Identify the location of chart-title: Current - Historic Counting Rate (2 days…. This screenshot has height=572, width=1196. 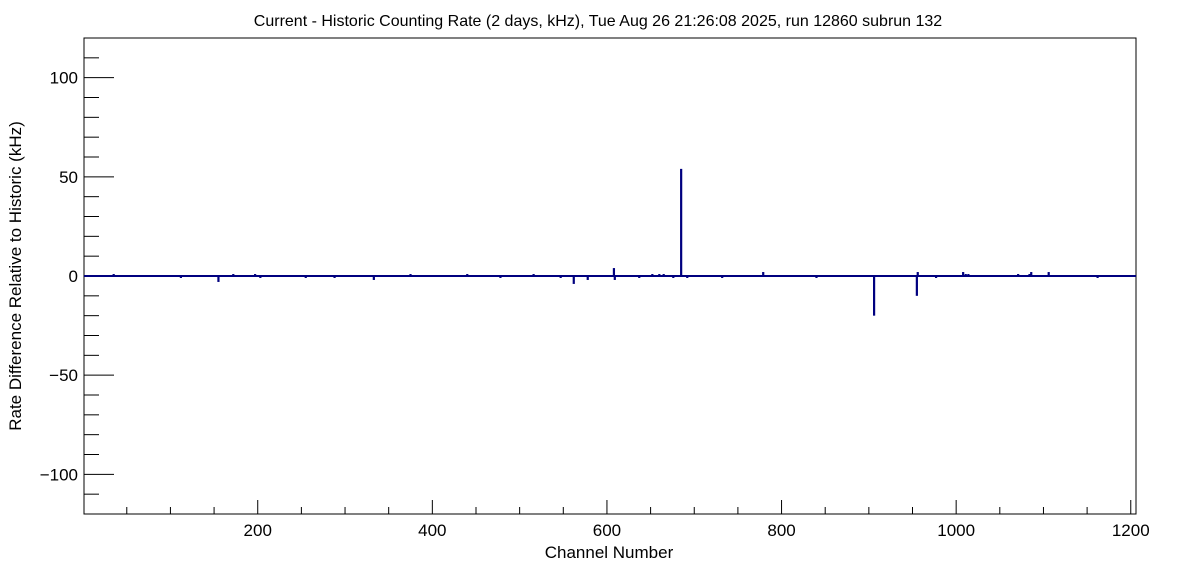
(598, 21).